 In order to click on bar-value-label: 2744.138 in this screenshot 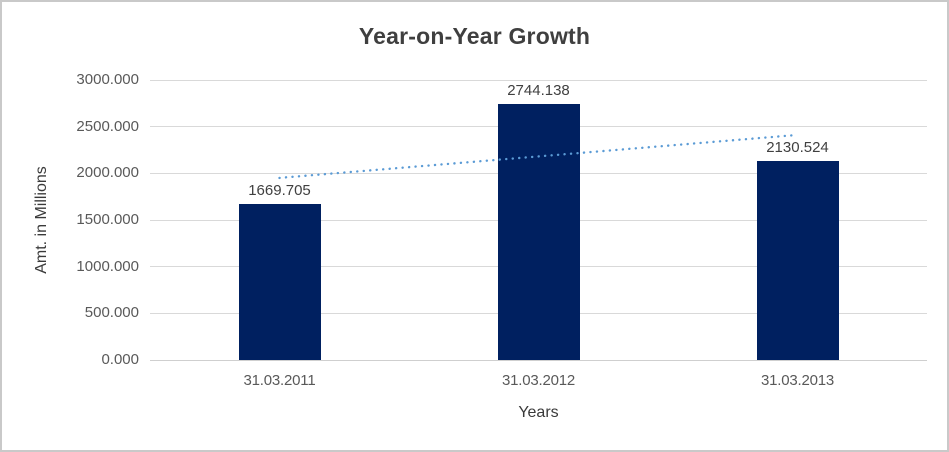, I will do `click(538, 90)`.